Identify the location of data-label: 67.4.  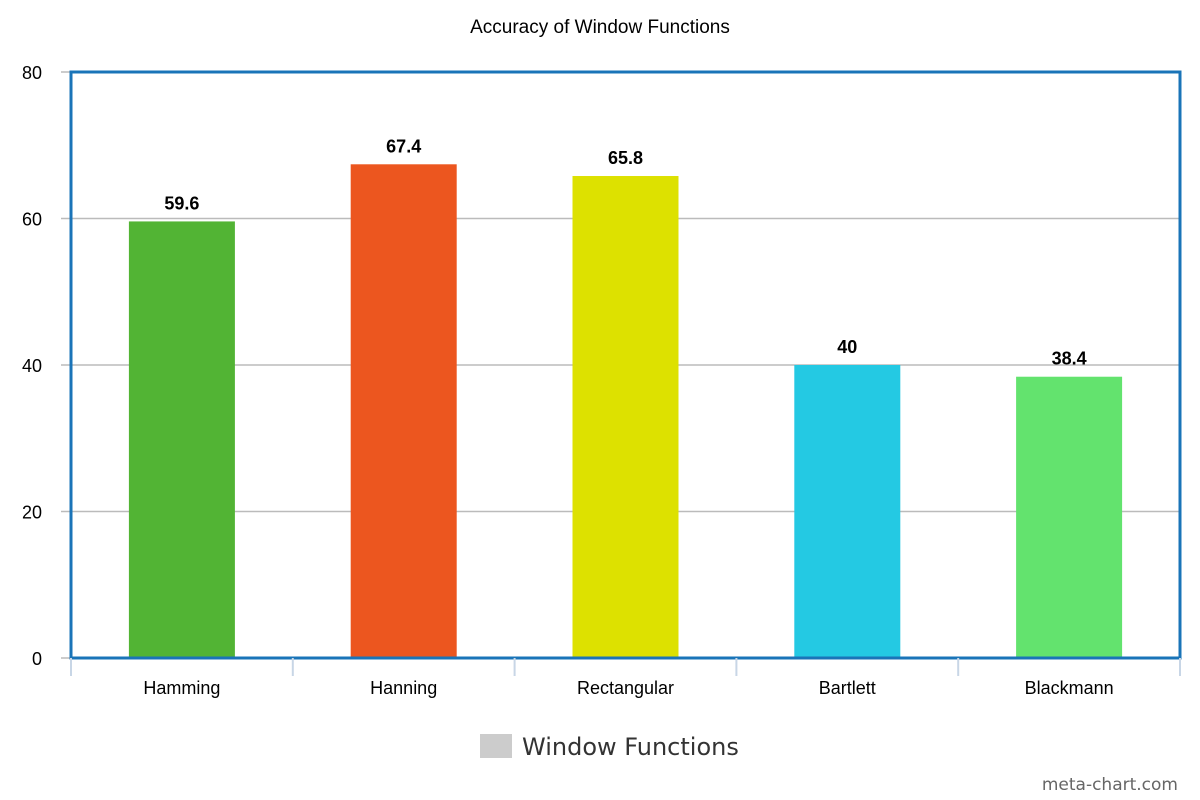
(403, 146).